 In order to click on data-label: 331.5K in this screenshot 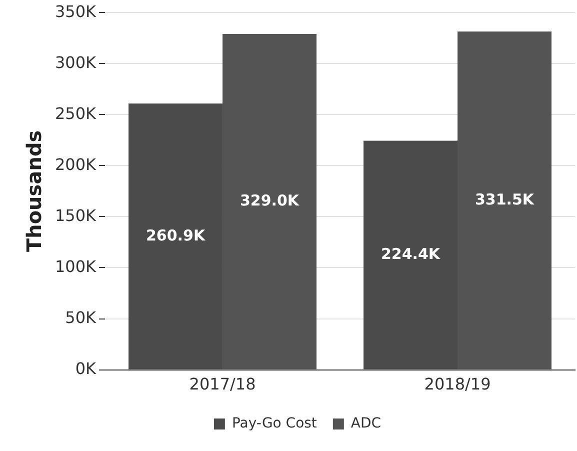, I will do `click(505, 199)`.